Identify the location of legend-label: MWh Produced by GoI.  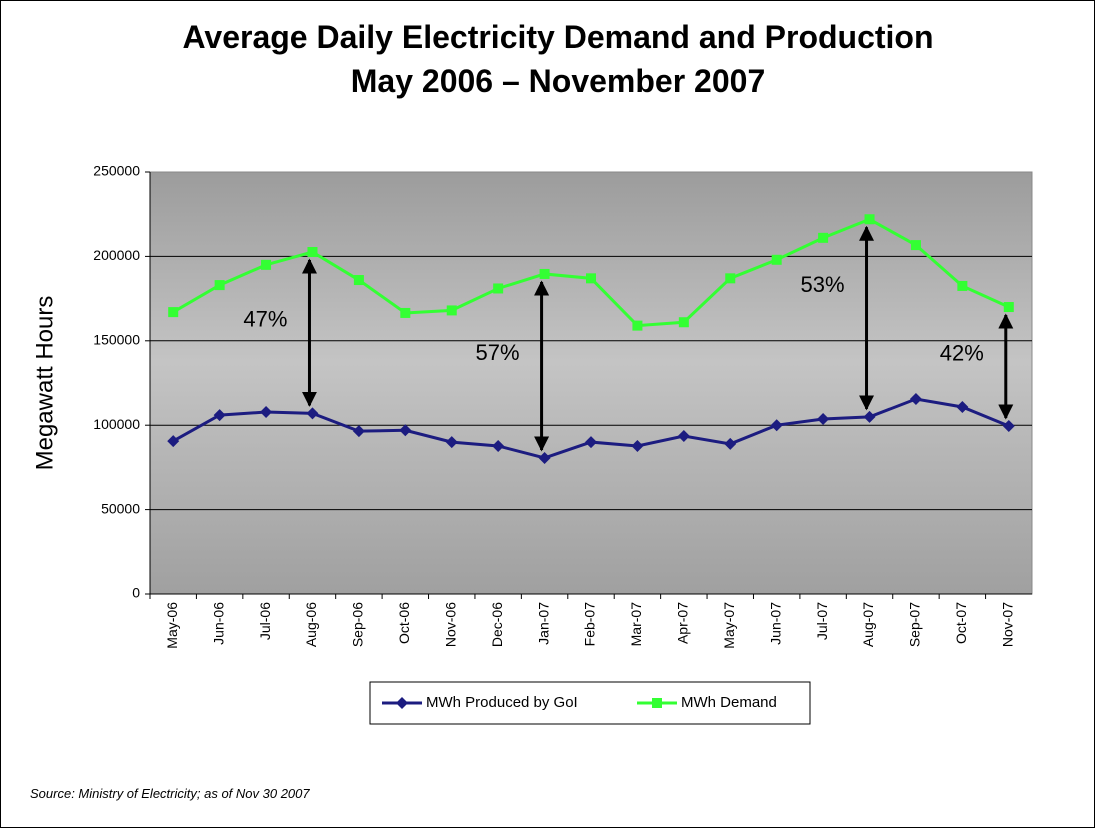
(502, 702).